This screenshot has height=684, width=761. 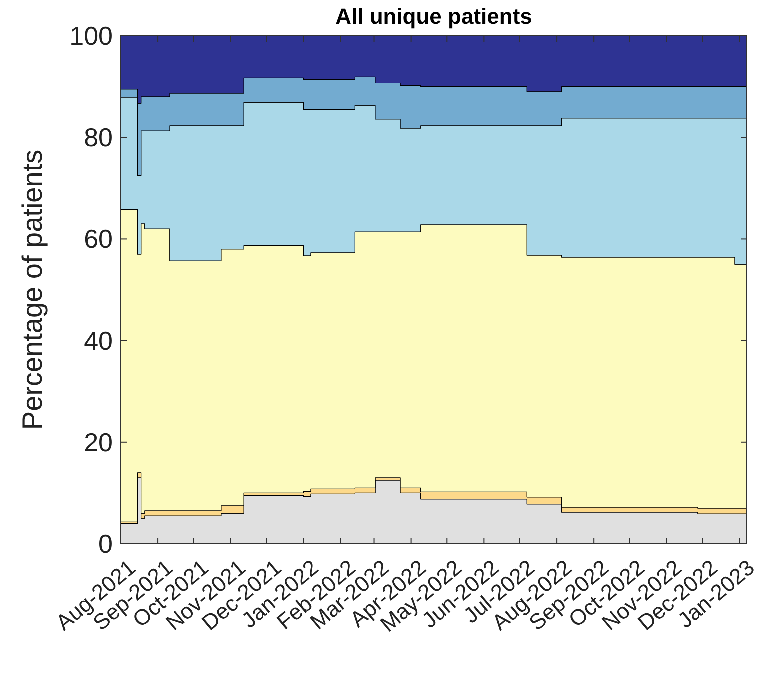 What do you see at coordinates (434, 16) in the screenshot?
I see `chart-title: All unique patients` at bounding box center [434, 16].